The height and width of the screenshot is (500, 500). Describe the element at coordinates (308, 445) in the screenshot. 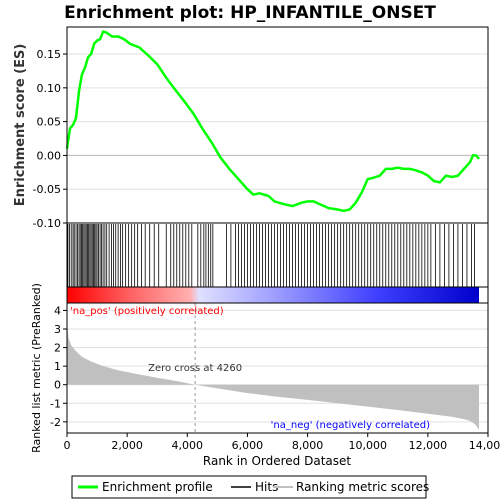

I see `x-tick-label: 8,000` at that location.